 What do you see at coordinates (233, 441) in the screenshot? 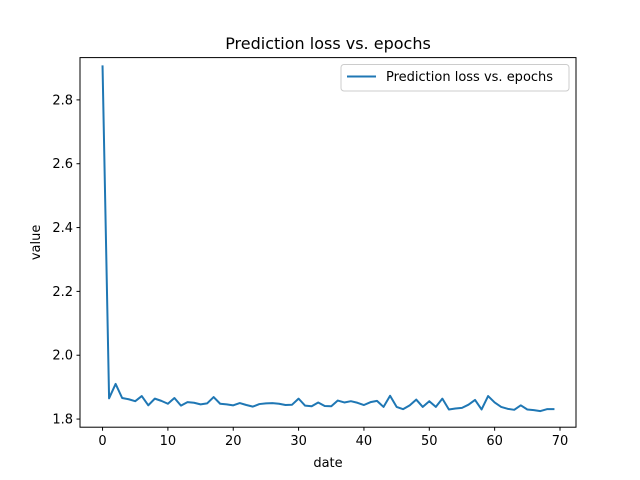
I see `x-tick-label: 20` at bounding box center [233, 441].